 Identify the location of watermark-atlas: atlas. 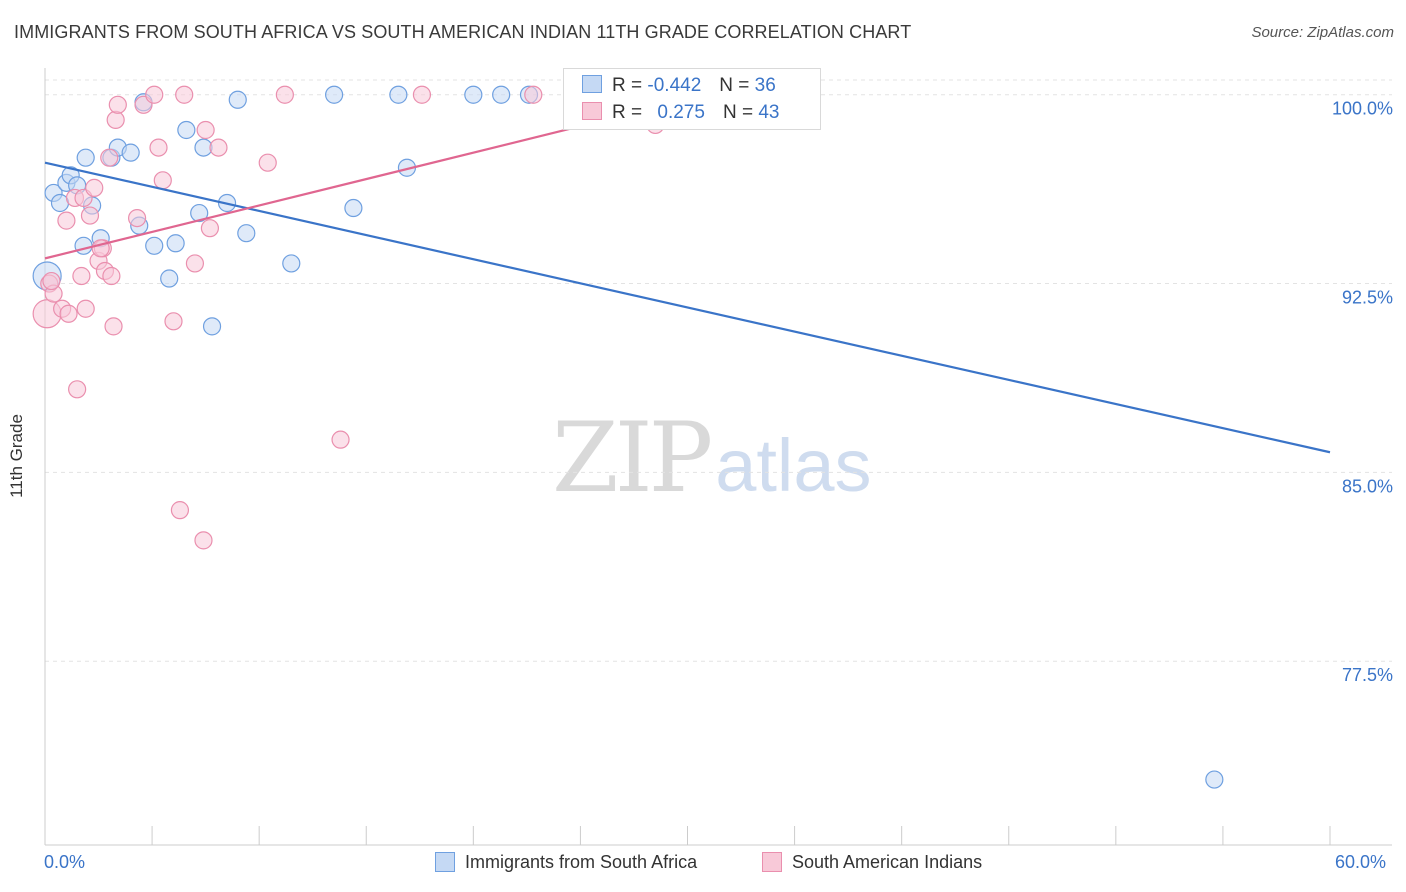
(793, 465).